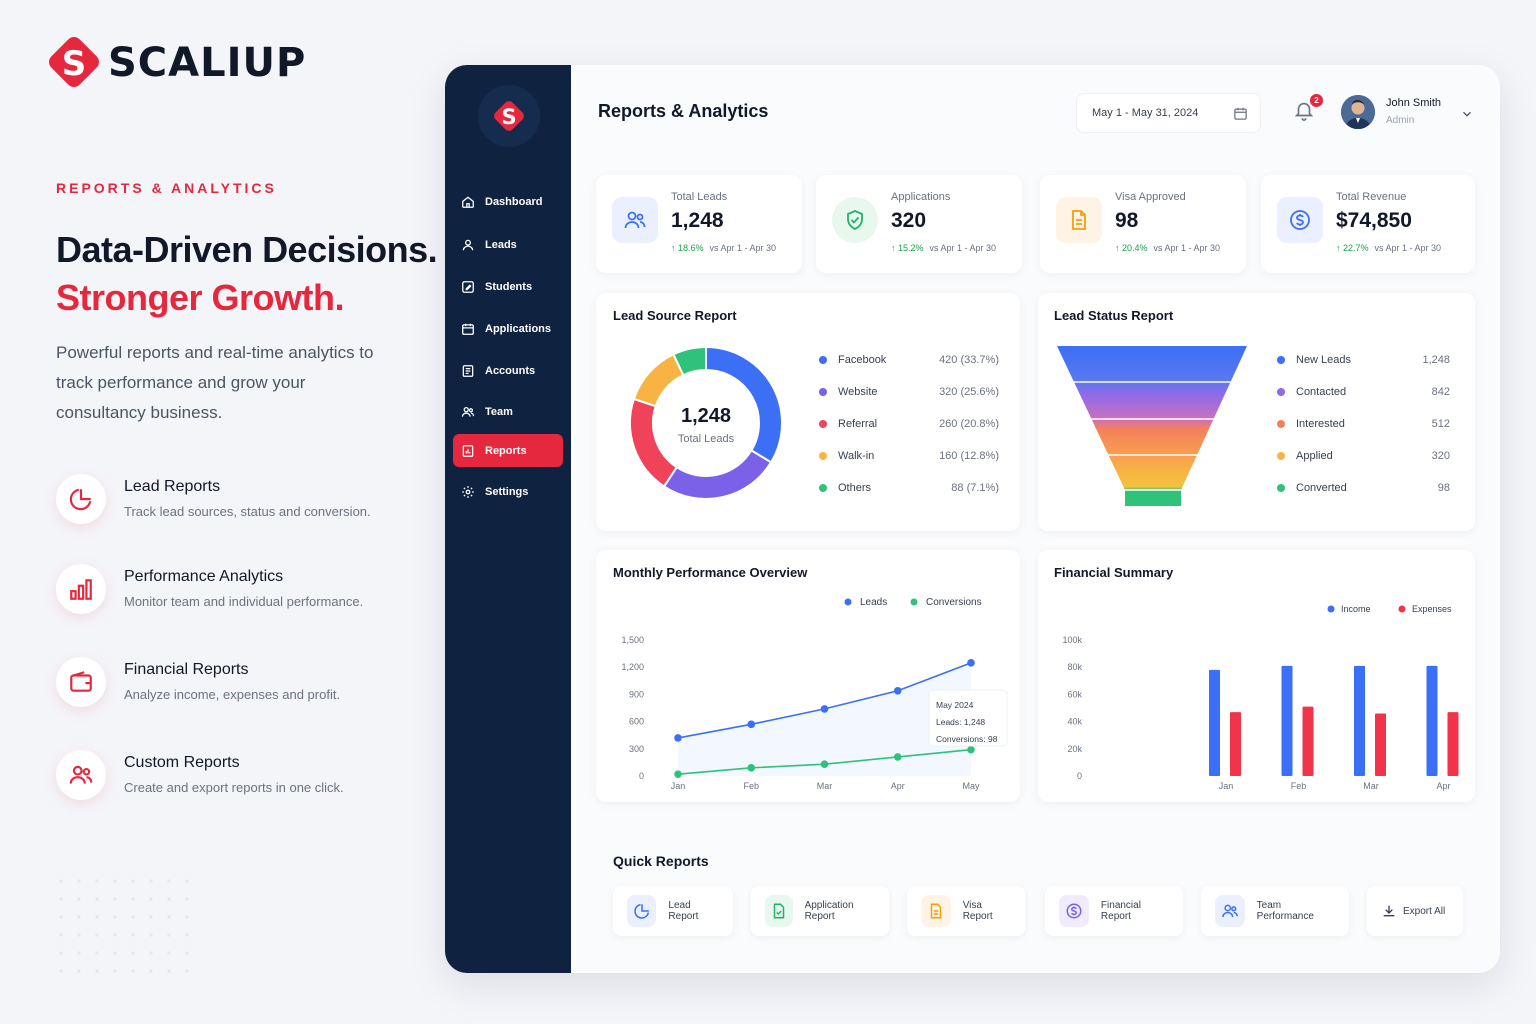 The height and width of the screenshot is (1024, 1536). What do you see at coordinates (1152, 426) in the screenshot?
I see `lead-status-funnel-chart` at bounding box center [1152, 426].